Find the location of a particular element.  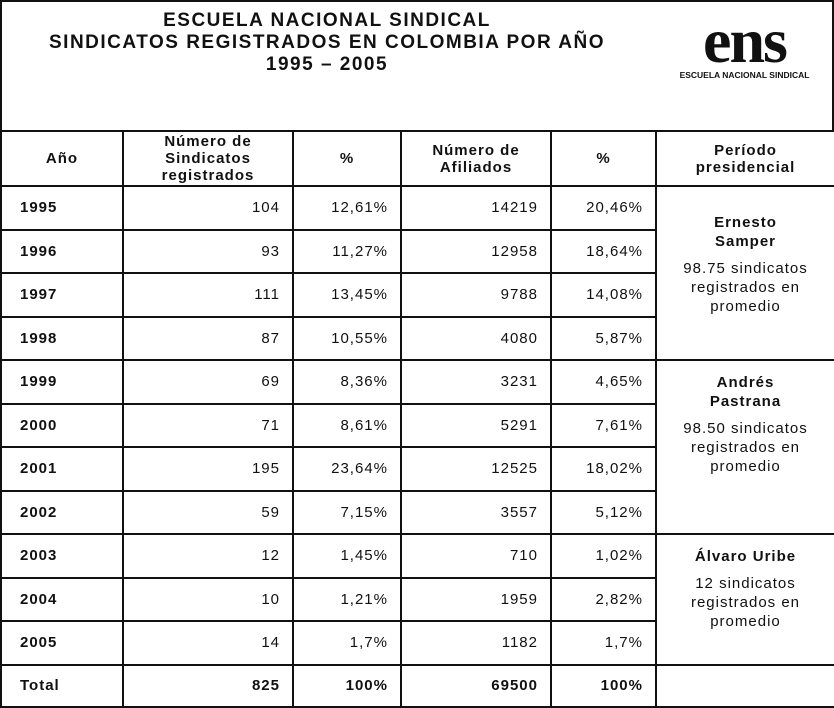

cell: 7,61% is located at coordinates (603, 425).